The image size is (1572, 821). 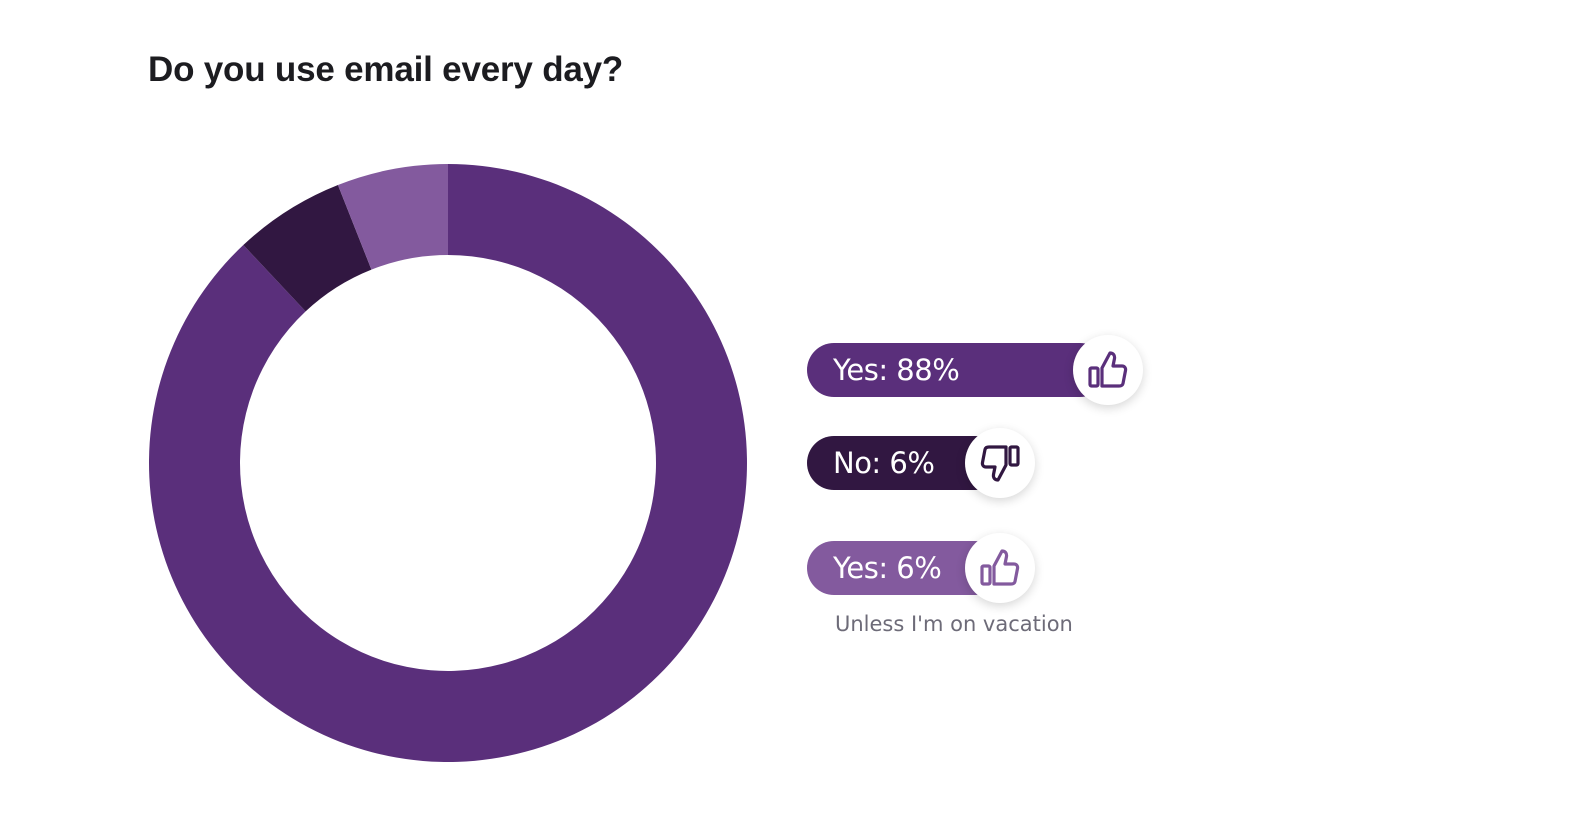 I want to click on legend-note: Unless I'm on vacation, so click(x=954, y=624).